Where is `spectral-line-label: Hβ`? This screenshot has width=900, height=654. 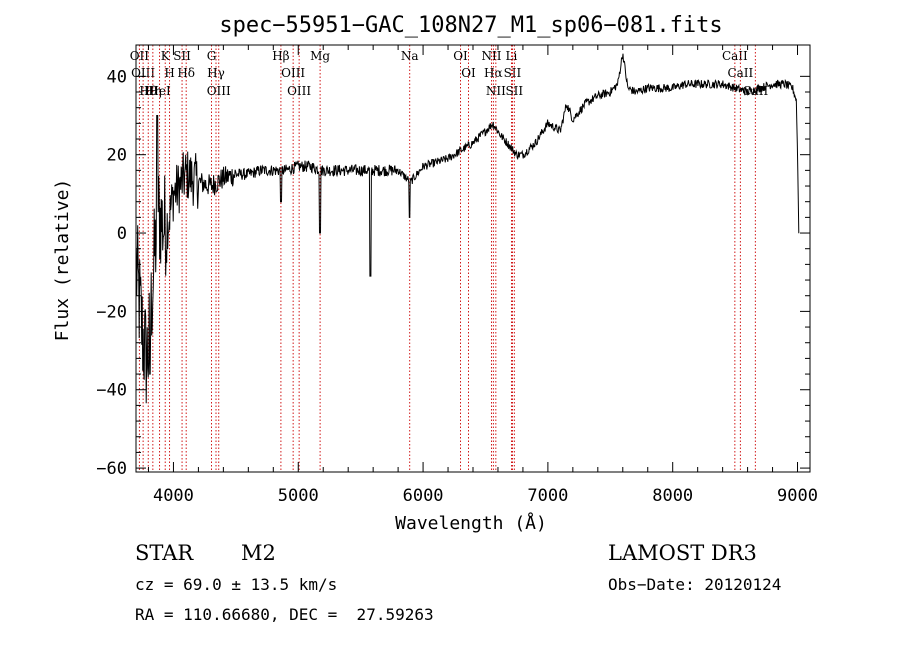 spectral-line-label: Hβ is located at coordinates (280, 56).